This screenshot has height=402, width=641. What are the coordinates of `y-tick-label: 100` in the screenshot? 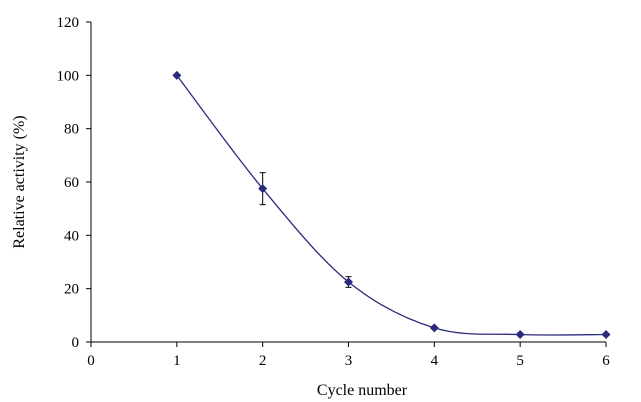 It's located at (68, 76).